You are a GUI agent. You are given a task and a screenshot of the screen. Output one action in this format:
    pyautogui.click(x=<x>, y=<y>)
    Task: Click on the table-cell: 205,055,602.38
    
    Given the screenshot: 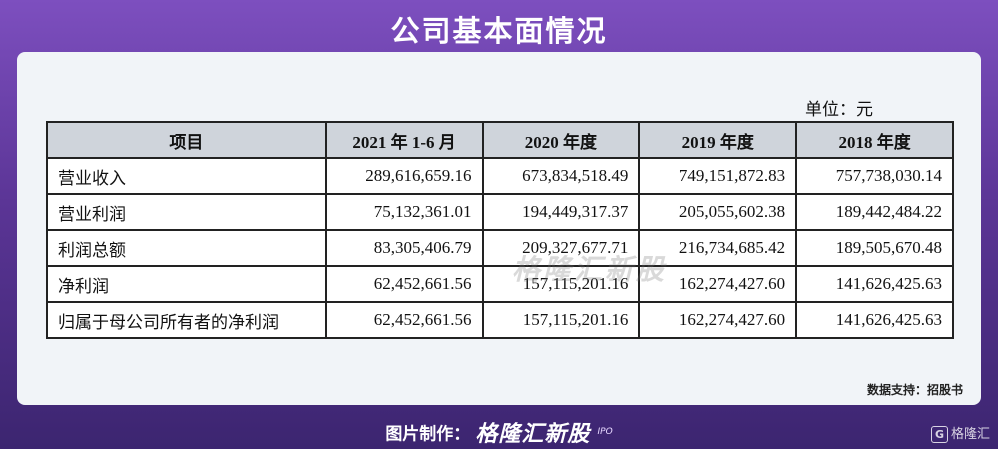 What is the action you would take?
    pyautogui.click(x=718, y=212)
    